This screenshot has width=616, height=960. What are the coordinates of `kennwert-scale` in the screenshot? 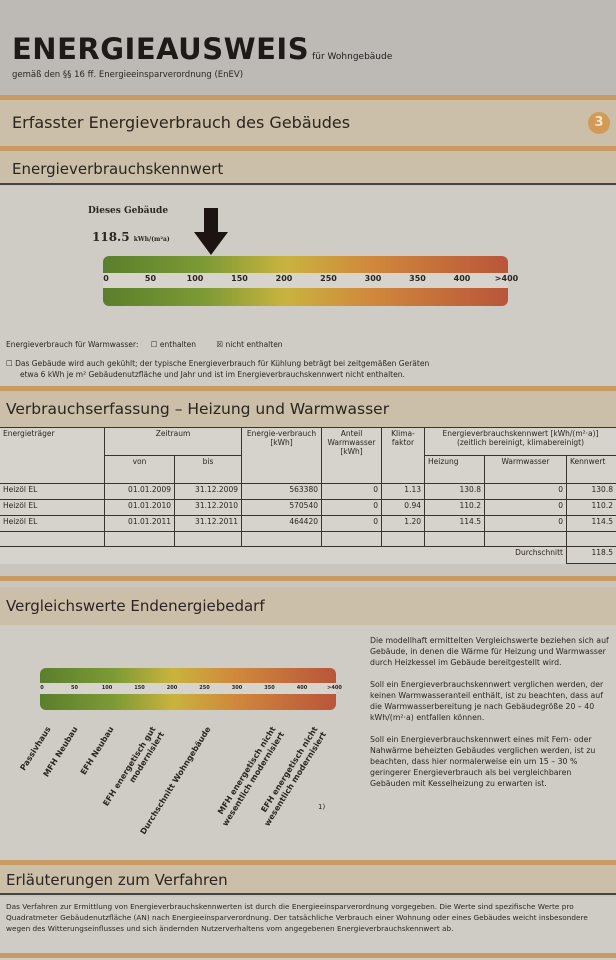 It's located at (305, 281).